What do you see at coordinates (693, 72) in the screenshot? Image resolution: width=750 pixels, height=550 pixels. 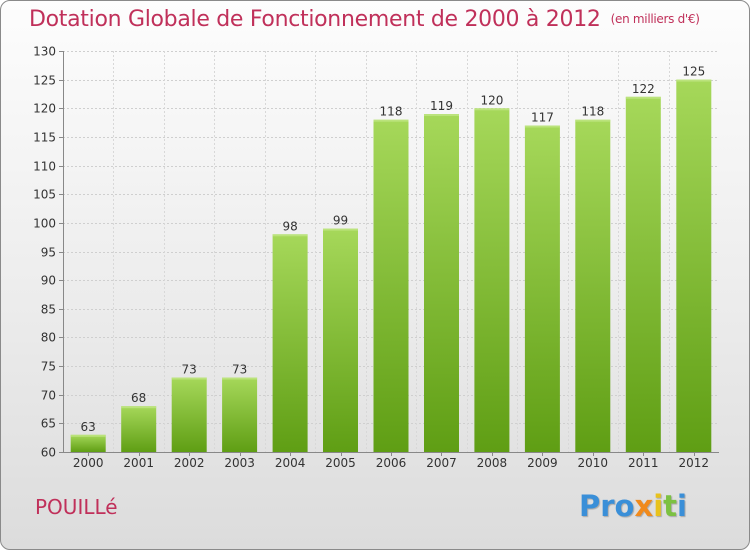 I see `value-label-2012: 125` at bounding box center [693, 72].